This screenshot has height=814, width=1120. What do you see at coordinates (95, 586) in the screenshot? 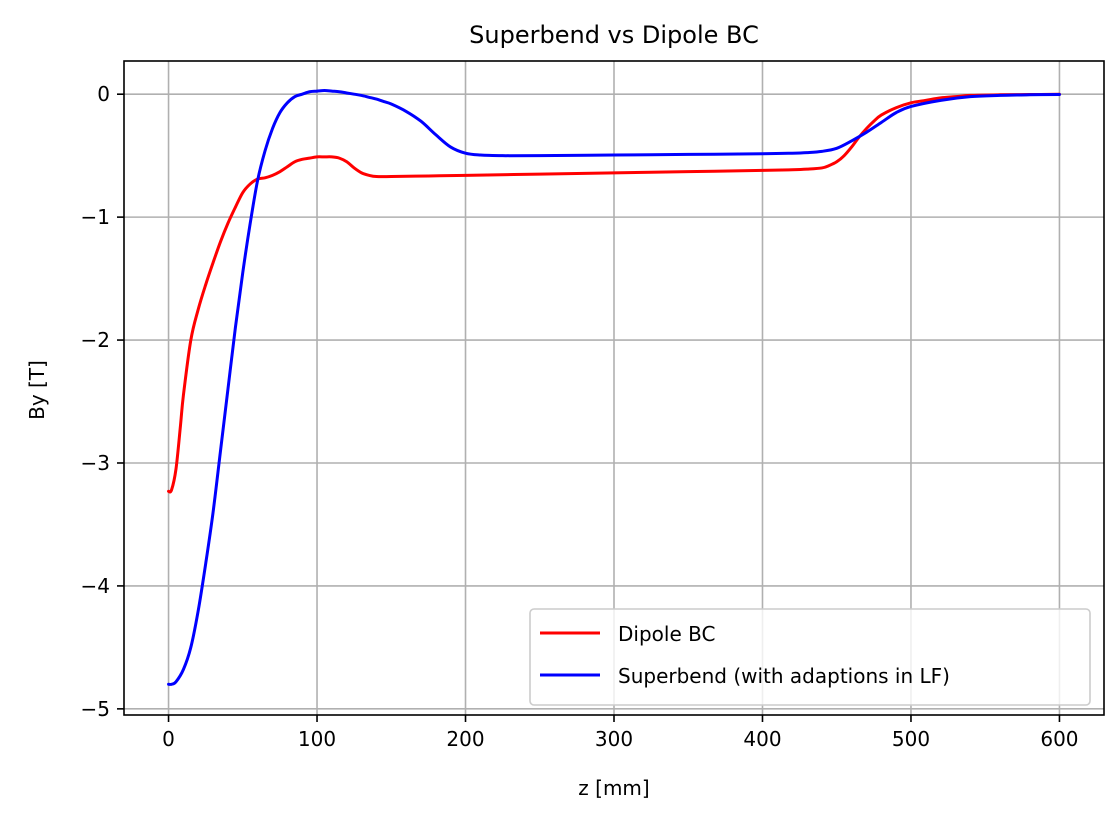
I see `y-tick-label: −4` at bounding box center [95, 586].